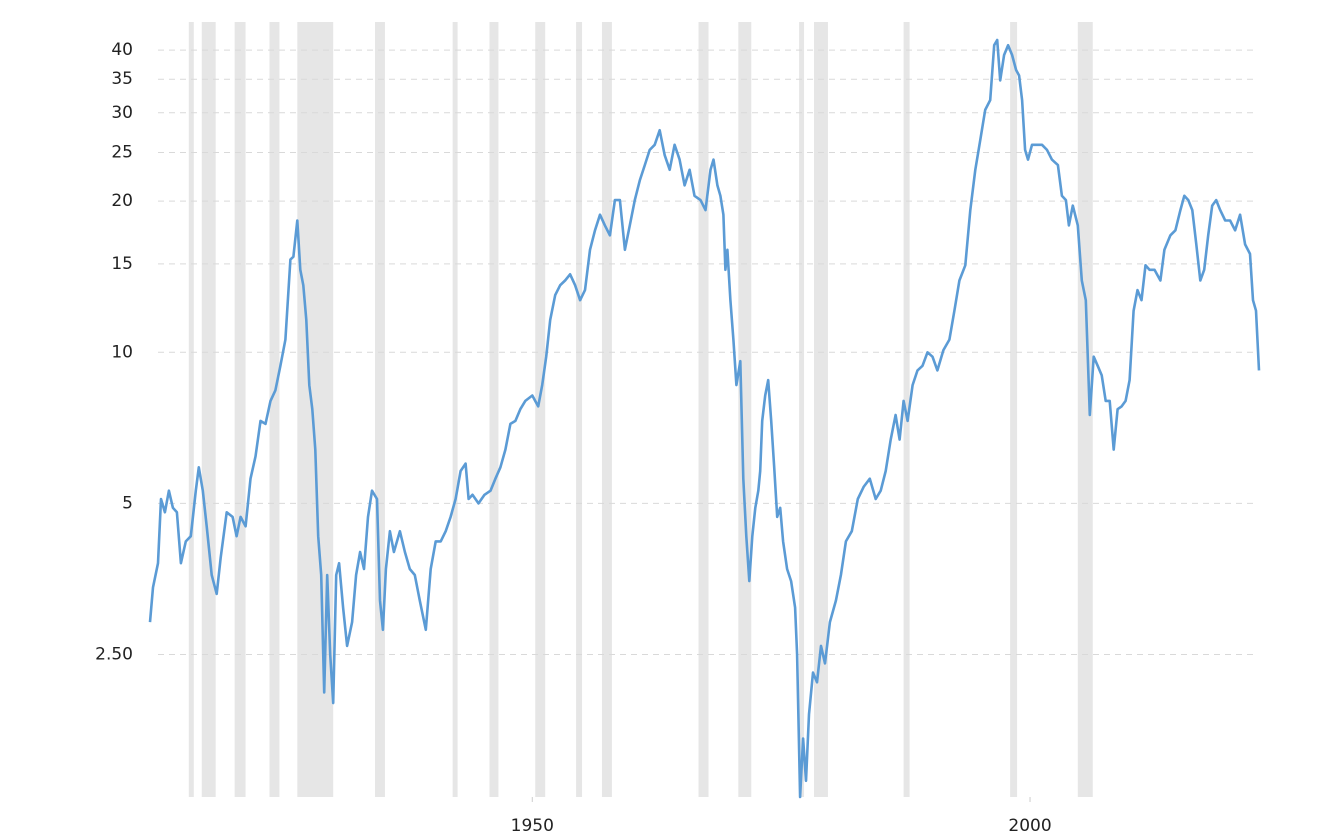 Image resolution: width=1332 pixels, height=840 pixels. I want to click on y-tick-label: 10, so click(122, 352).